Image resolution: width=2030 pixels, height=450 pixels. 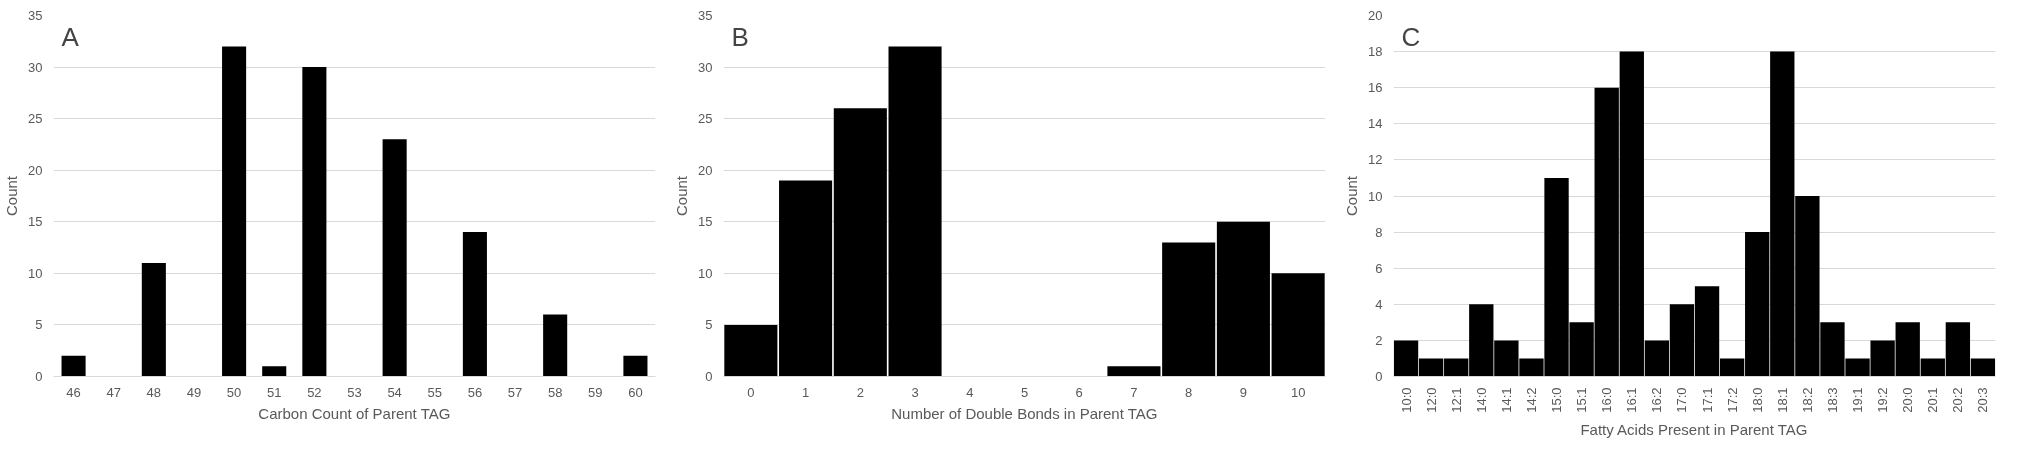 What do you see at coordinates (555, 392) in the screenshot?
I see `x-tick-label: 58` at bounding box center [555, 392].